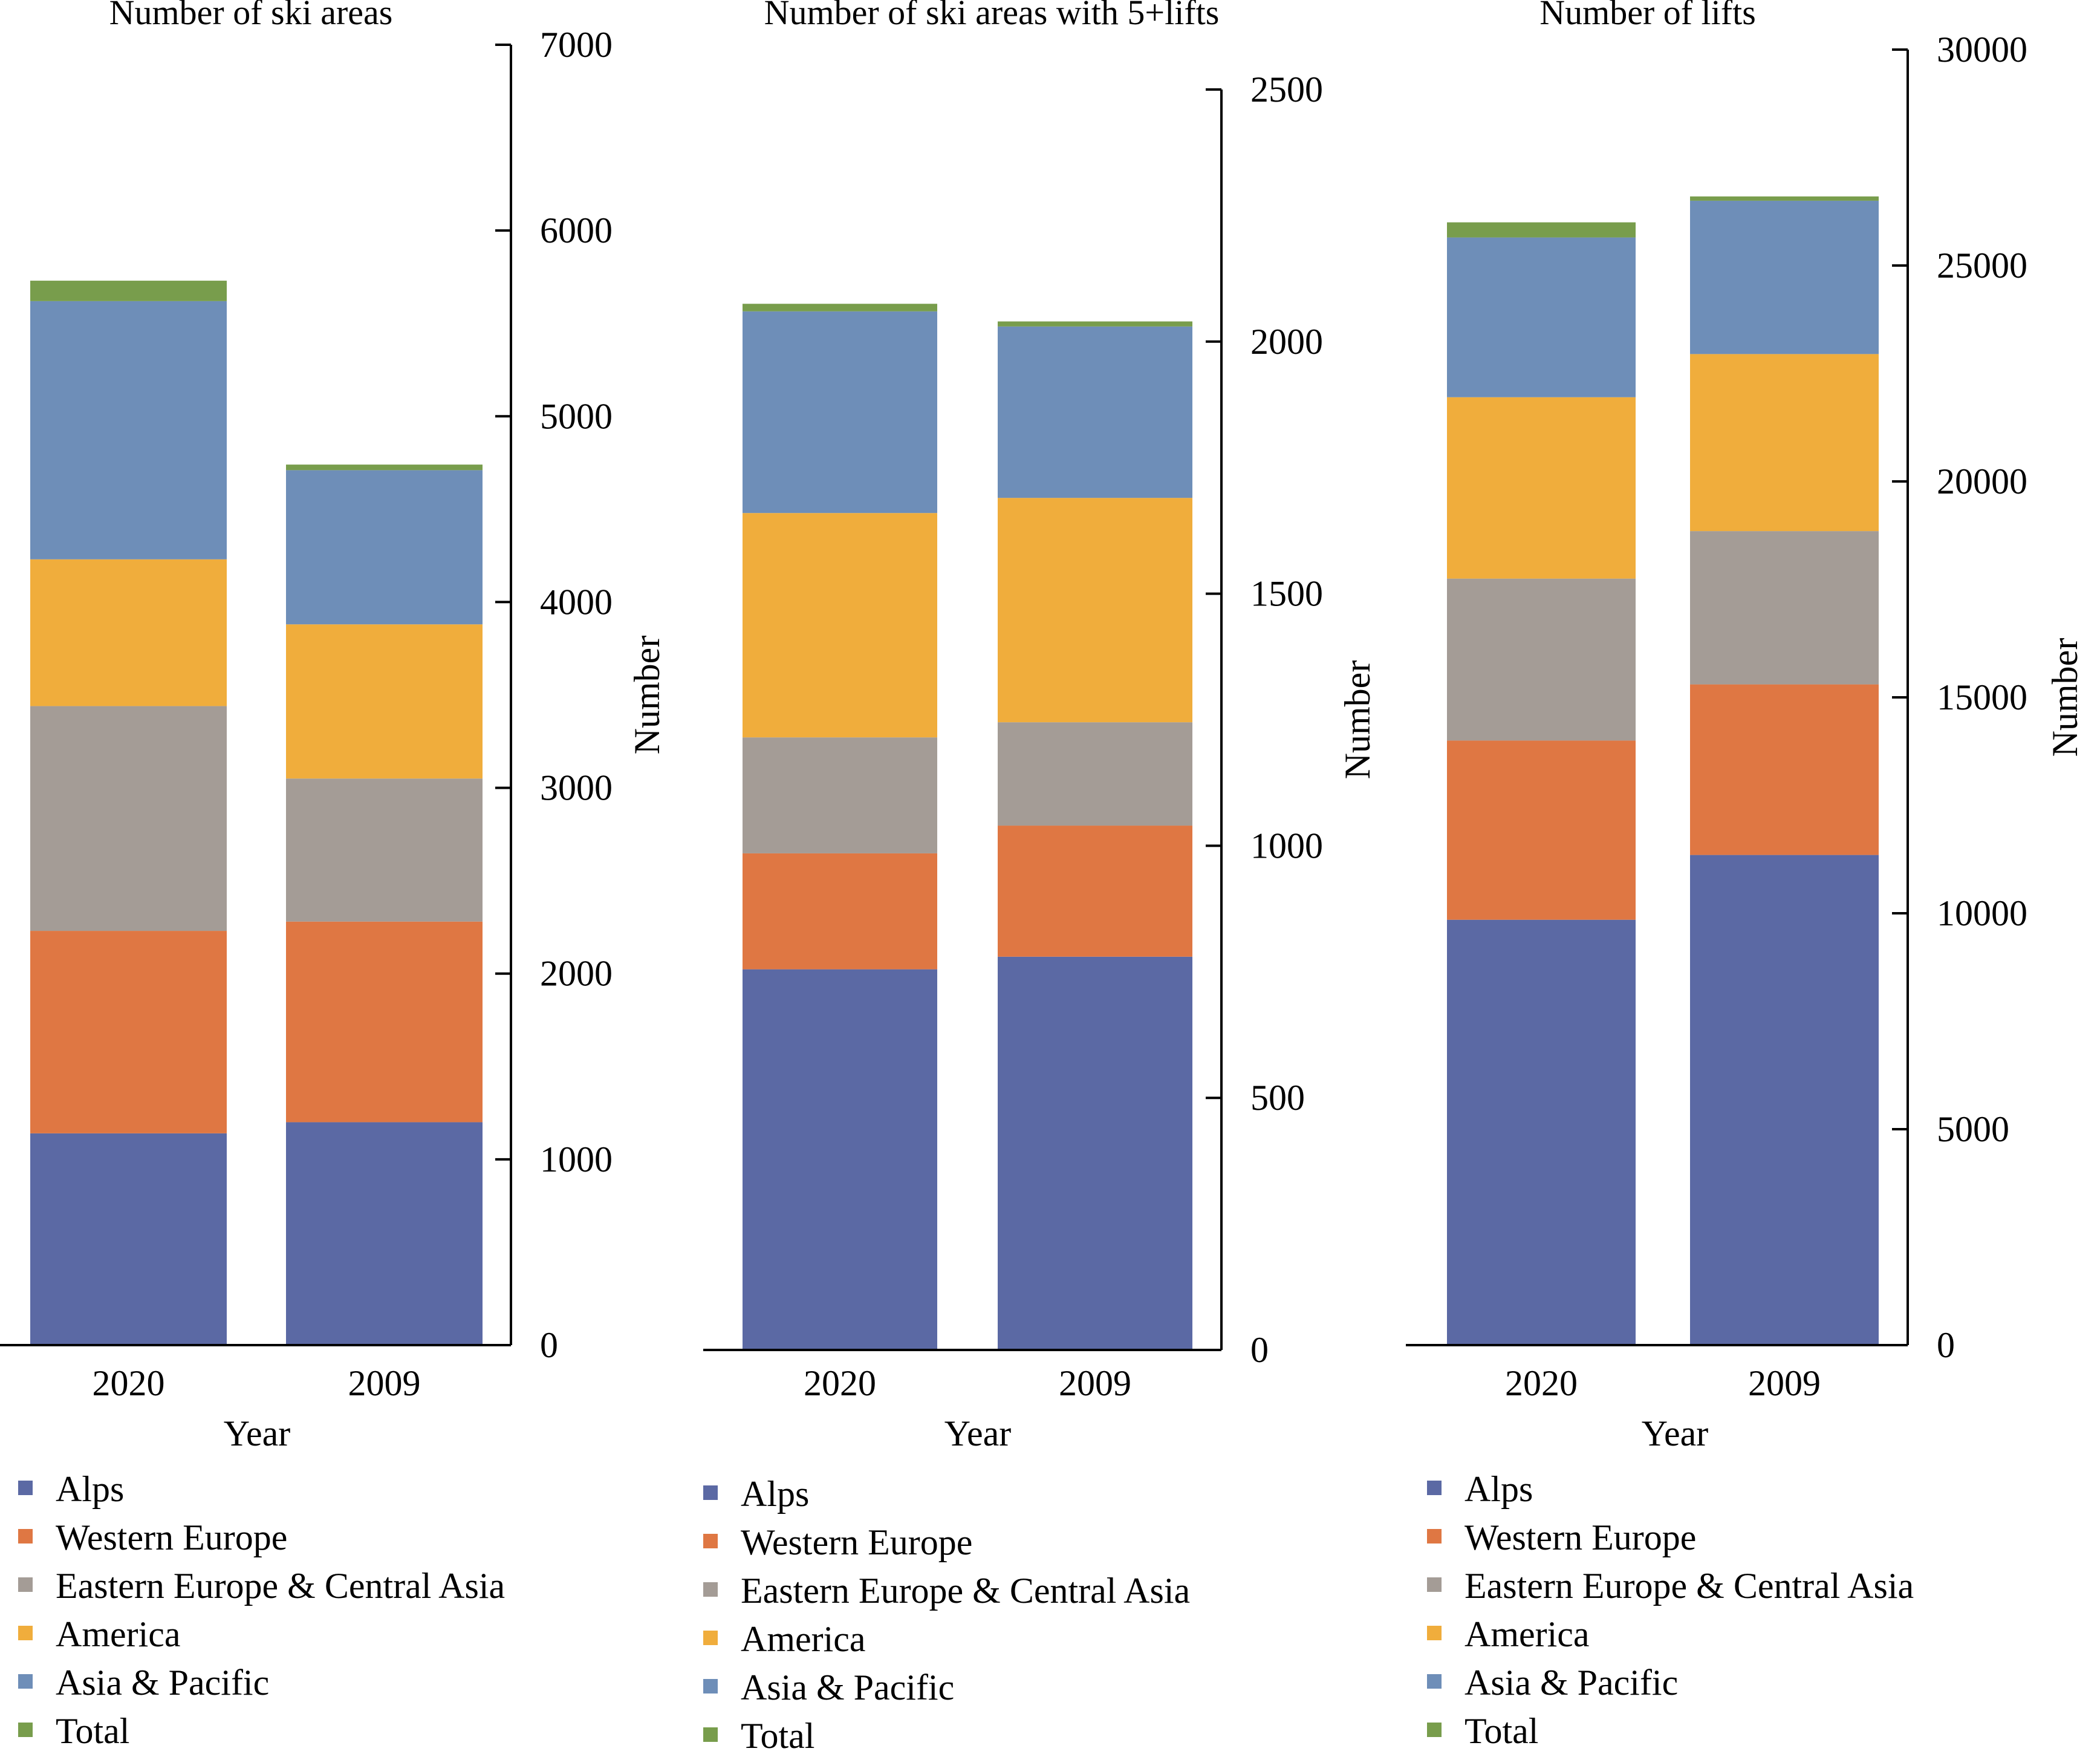  What do you see at coordinates (118, 1634) in the screenshot?
I see `chart-1-legend-label-america: America` at bounding box center [118, 1634].